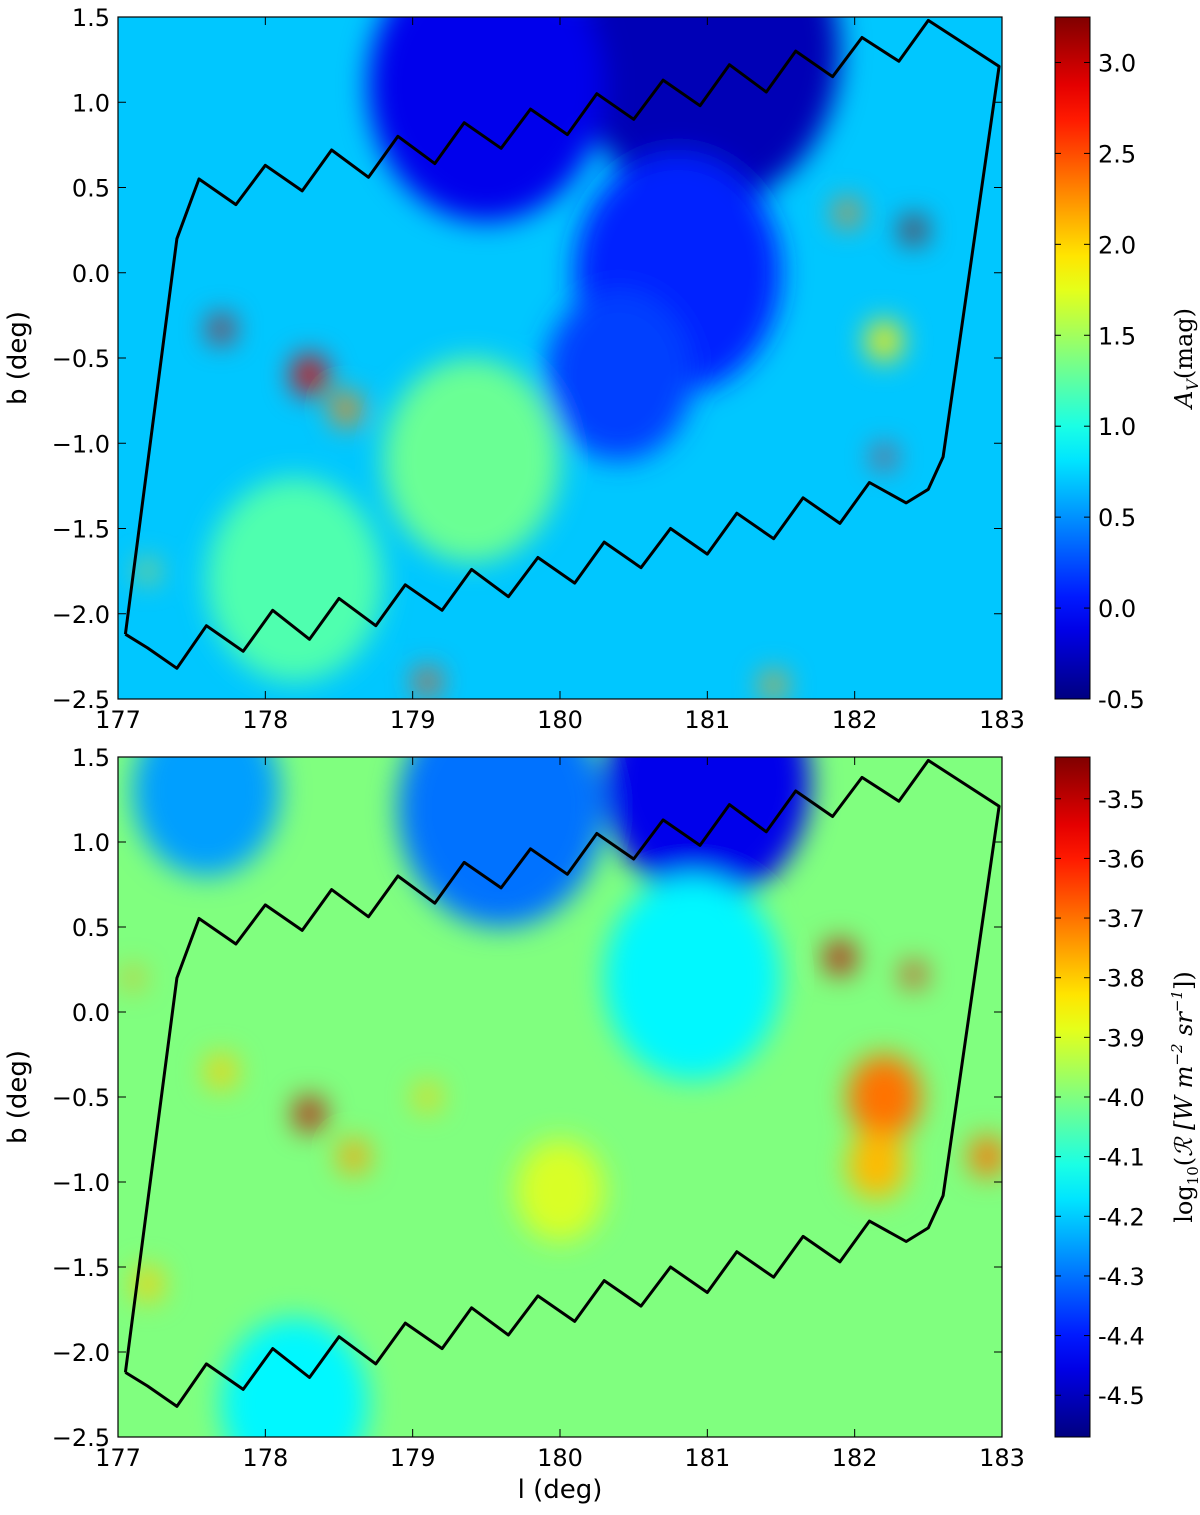 This screenshot has height=1515, width=1200. Describe the element at coordinates (1121, 700) in the screenshot. I see `colorbar-tick-label: -0.5` at that location.